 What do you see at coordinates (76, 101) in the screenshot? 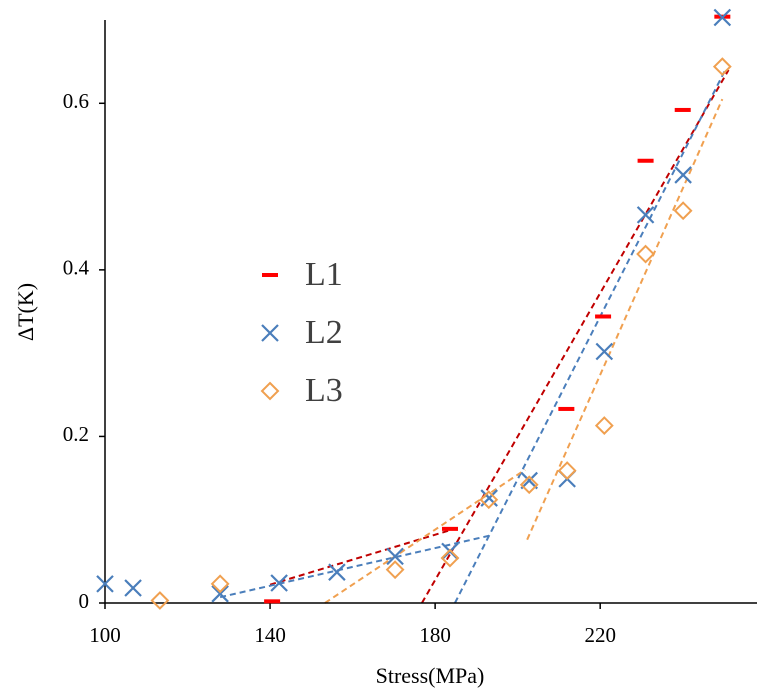
I see `y-tick-label: 0.6` at bounding box center [76, 101].